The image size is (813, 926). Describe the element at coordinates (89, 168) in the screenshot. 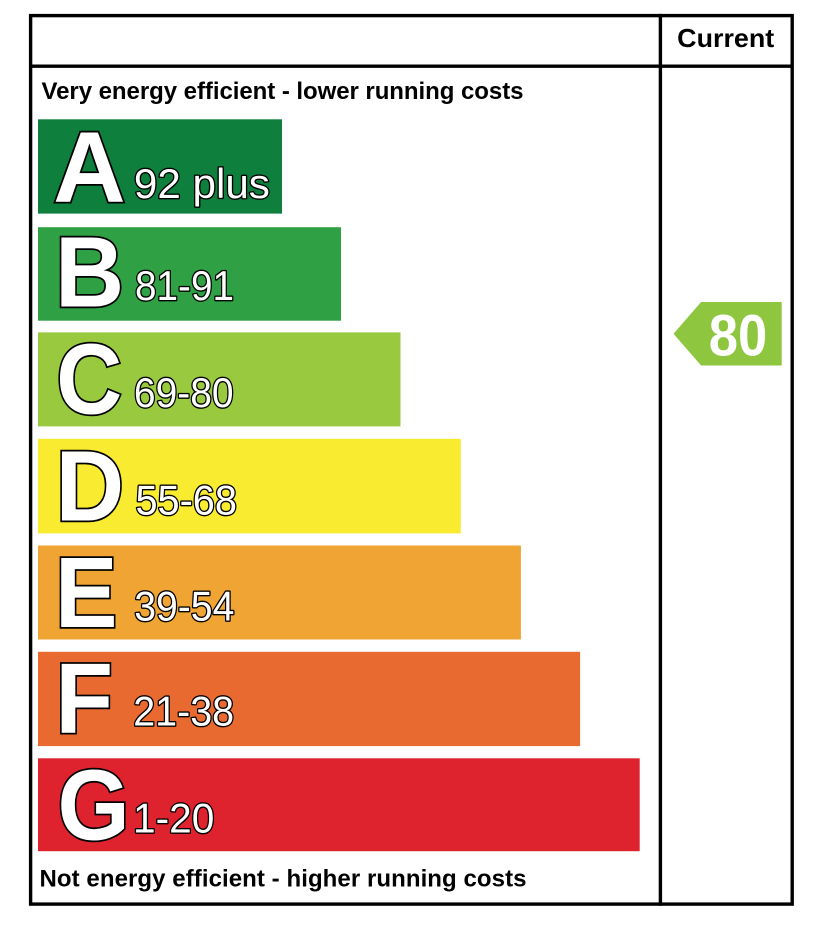

I see `svg-text: A` at that location.